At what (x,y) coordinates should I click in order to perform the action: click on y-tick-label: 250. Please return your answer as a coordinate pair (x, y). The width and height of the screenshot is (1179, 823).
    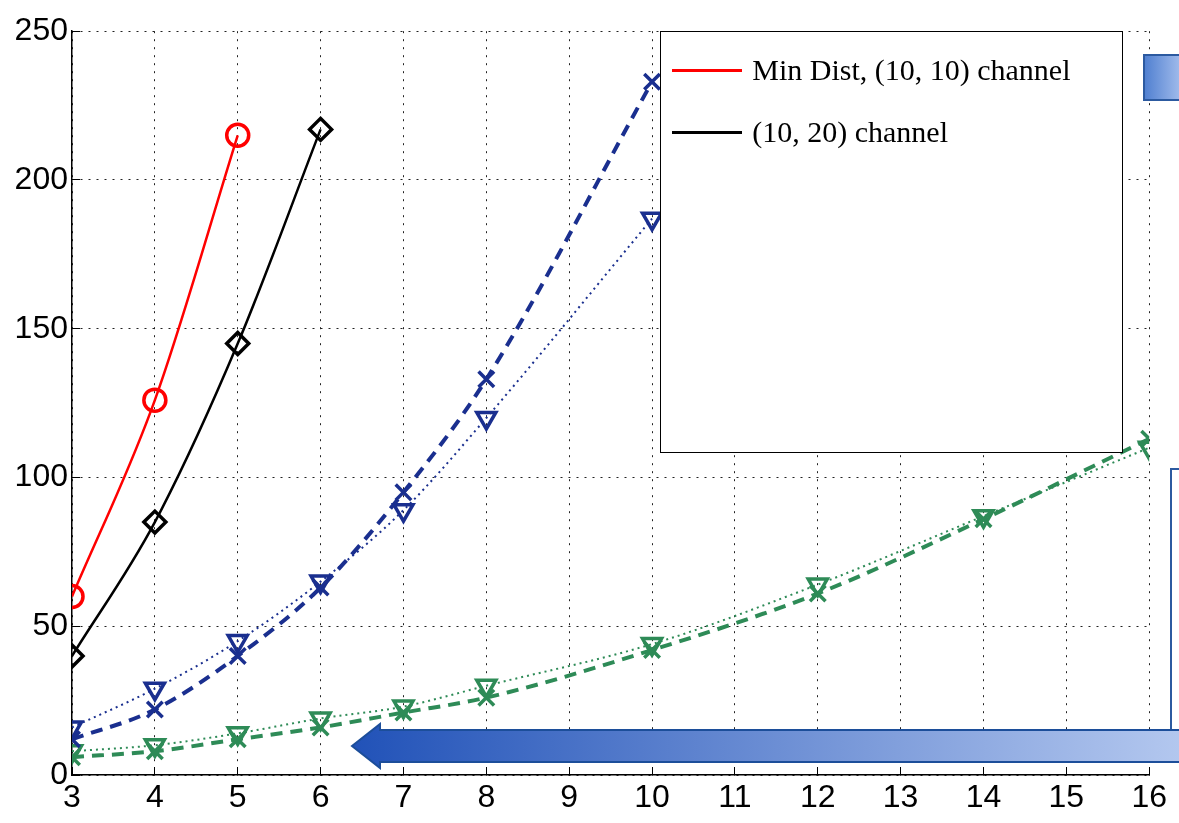
    Looking at the image, I should click on (41, 29).